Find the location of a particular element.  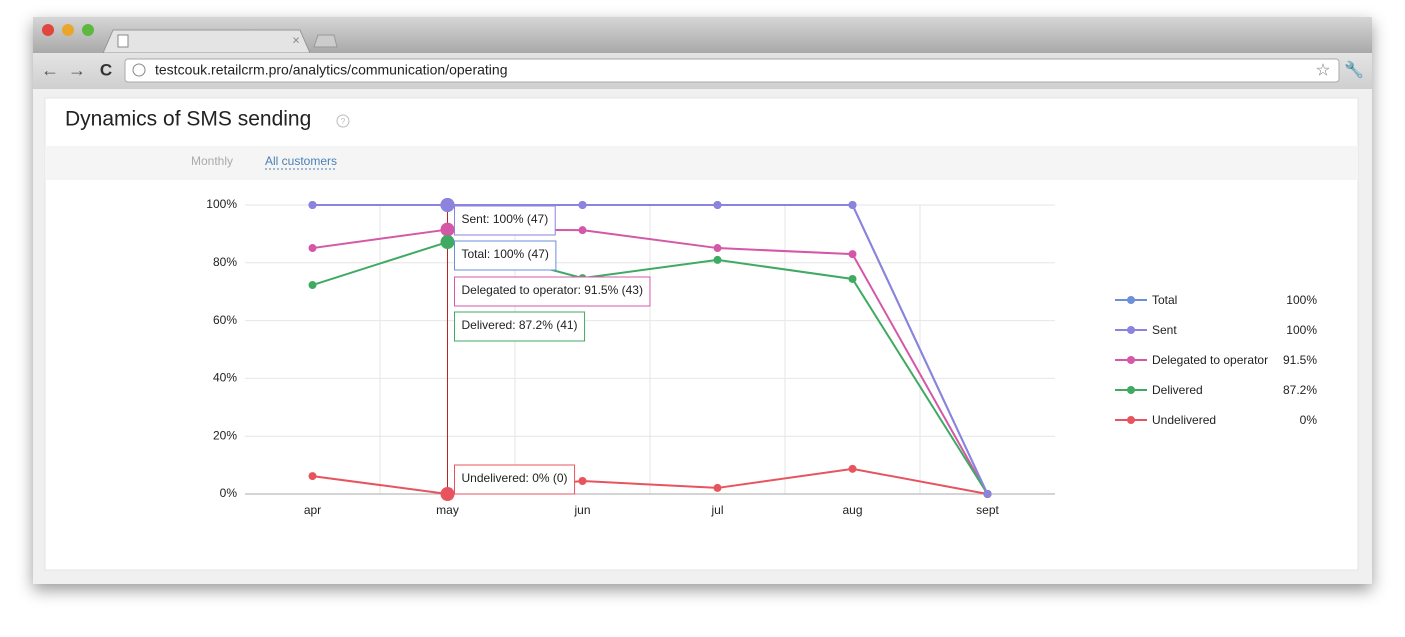

panel-title: Dynamics of SMS sending is located at coordinates (188, 119).